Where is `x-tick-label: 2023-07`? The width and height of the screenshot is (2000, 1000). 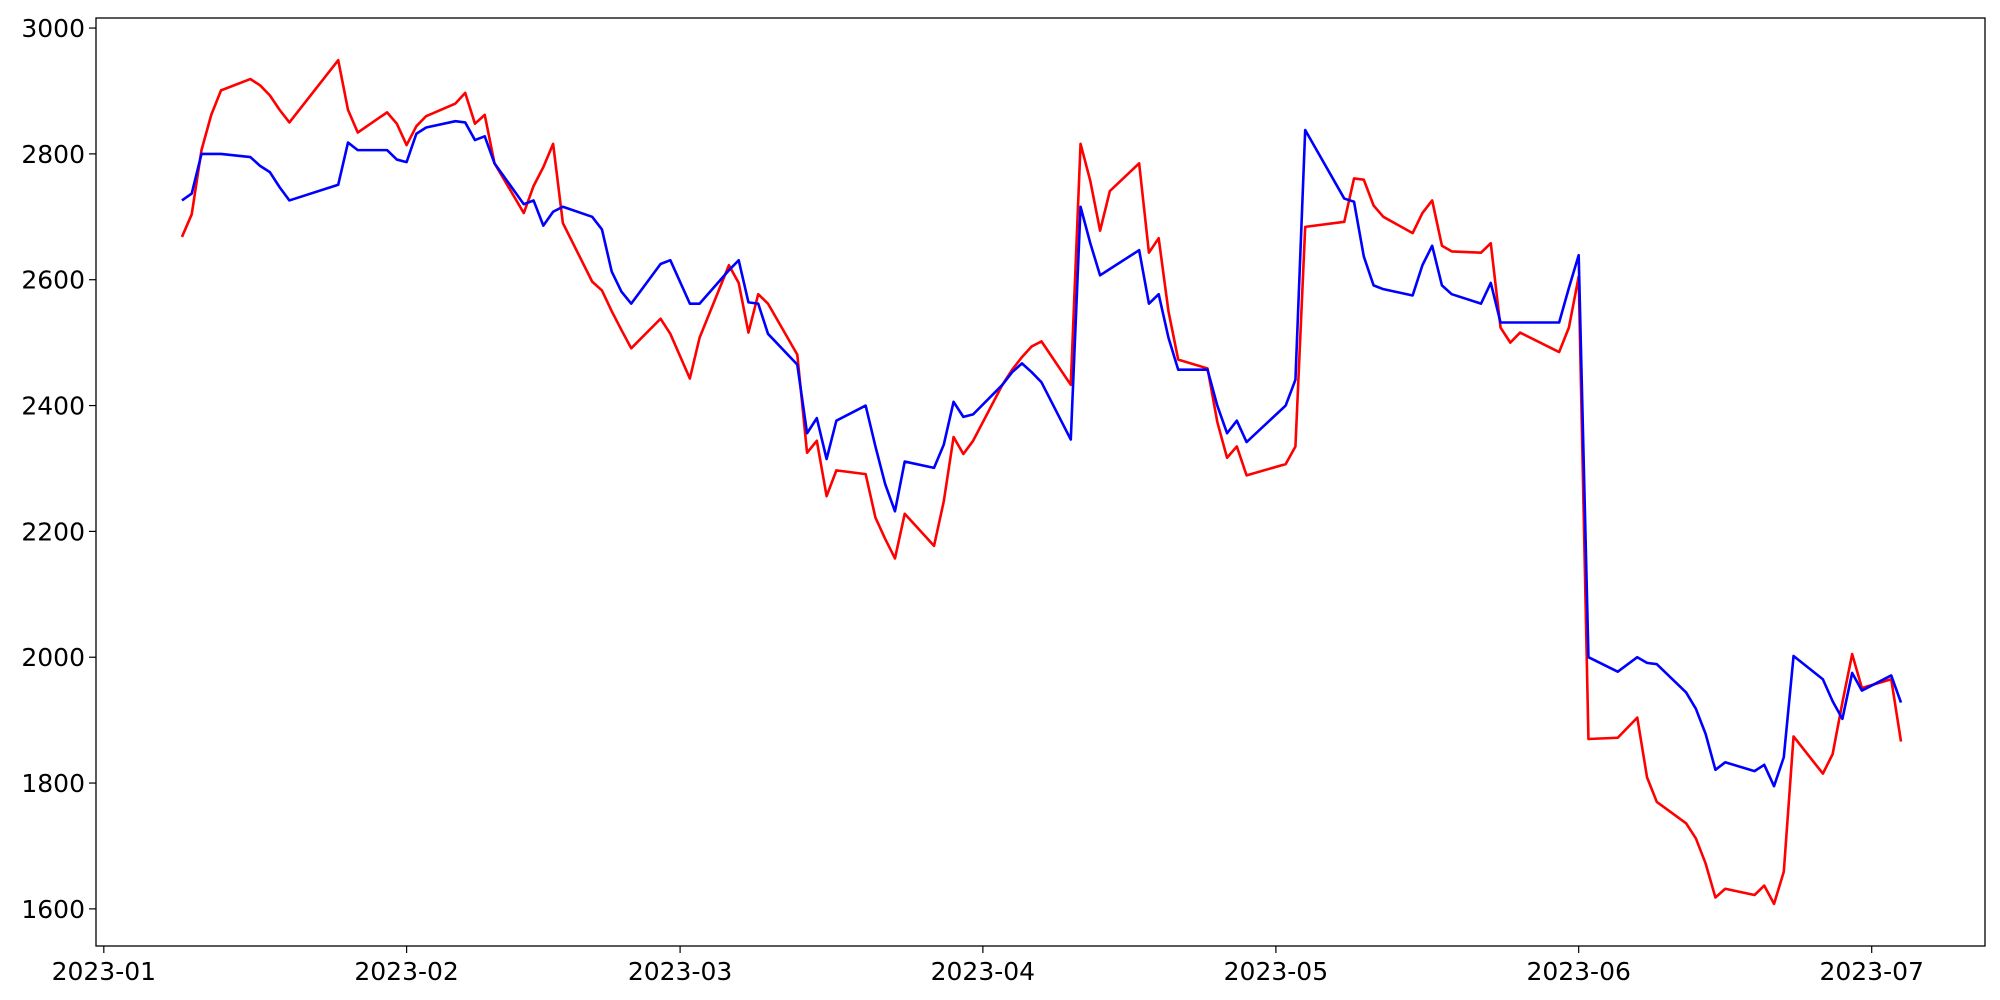
x-tick-label: 2023-07 is located at coordinates (1871, 971).